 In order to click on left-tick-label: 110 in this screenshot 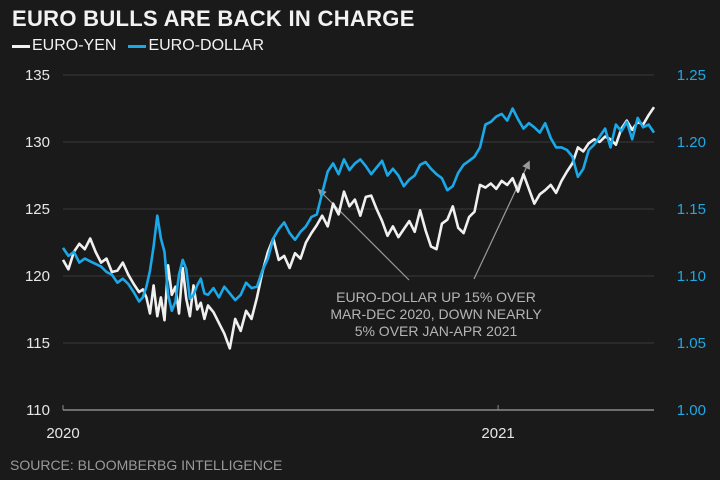, I will do `click(38, 410)`.